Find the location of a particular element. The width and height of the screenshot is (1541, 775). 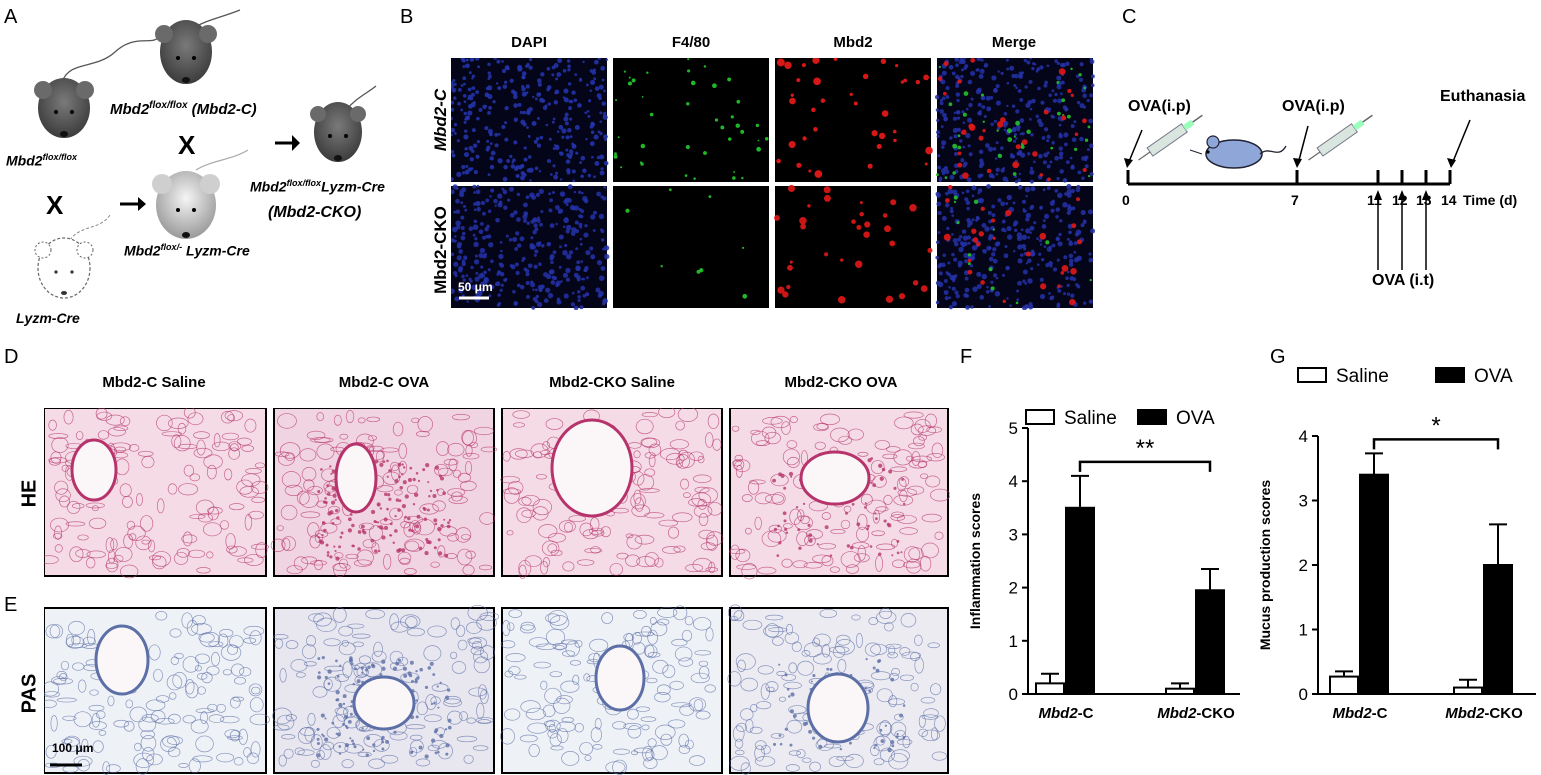

panel-letter-b: B is located at coordinates (407, 17).